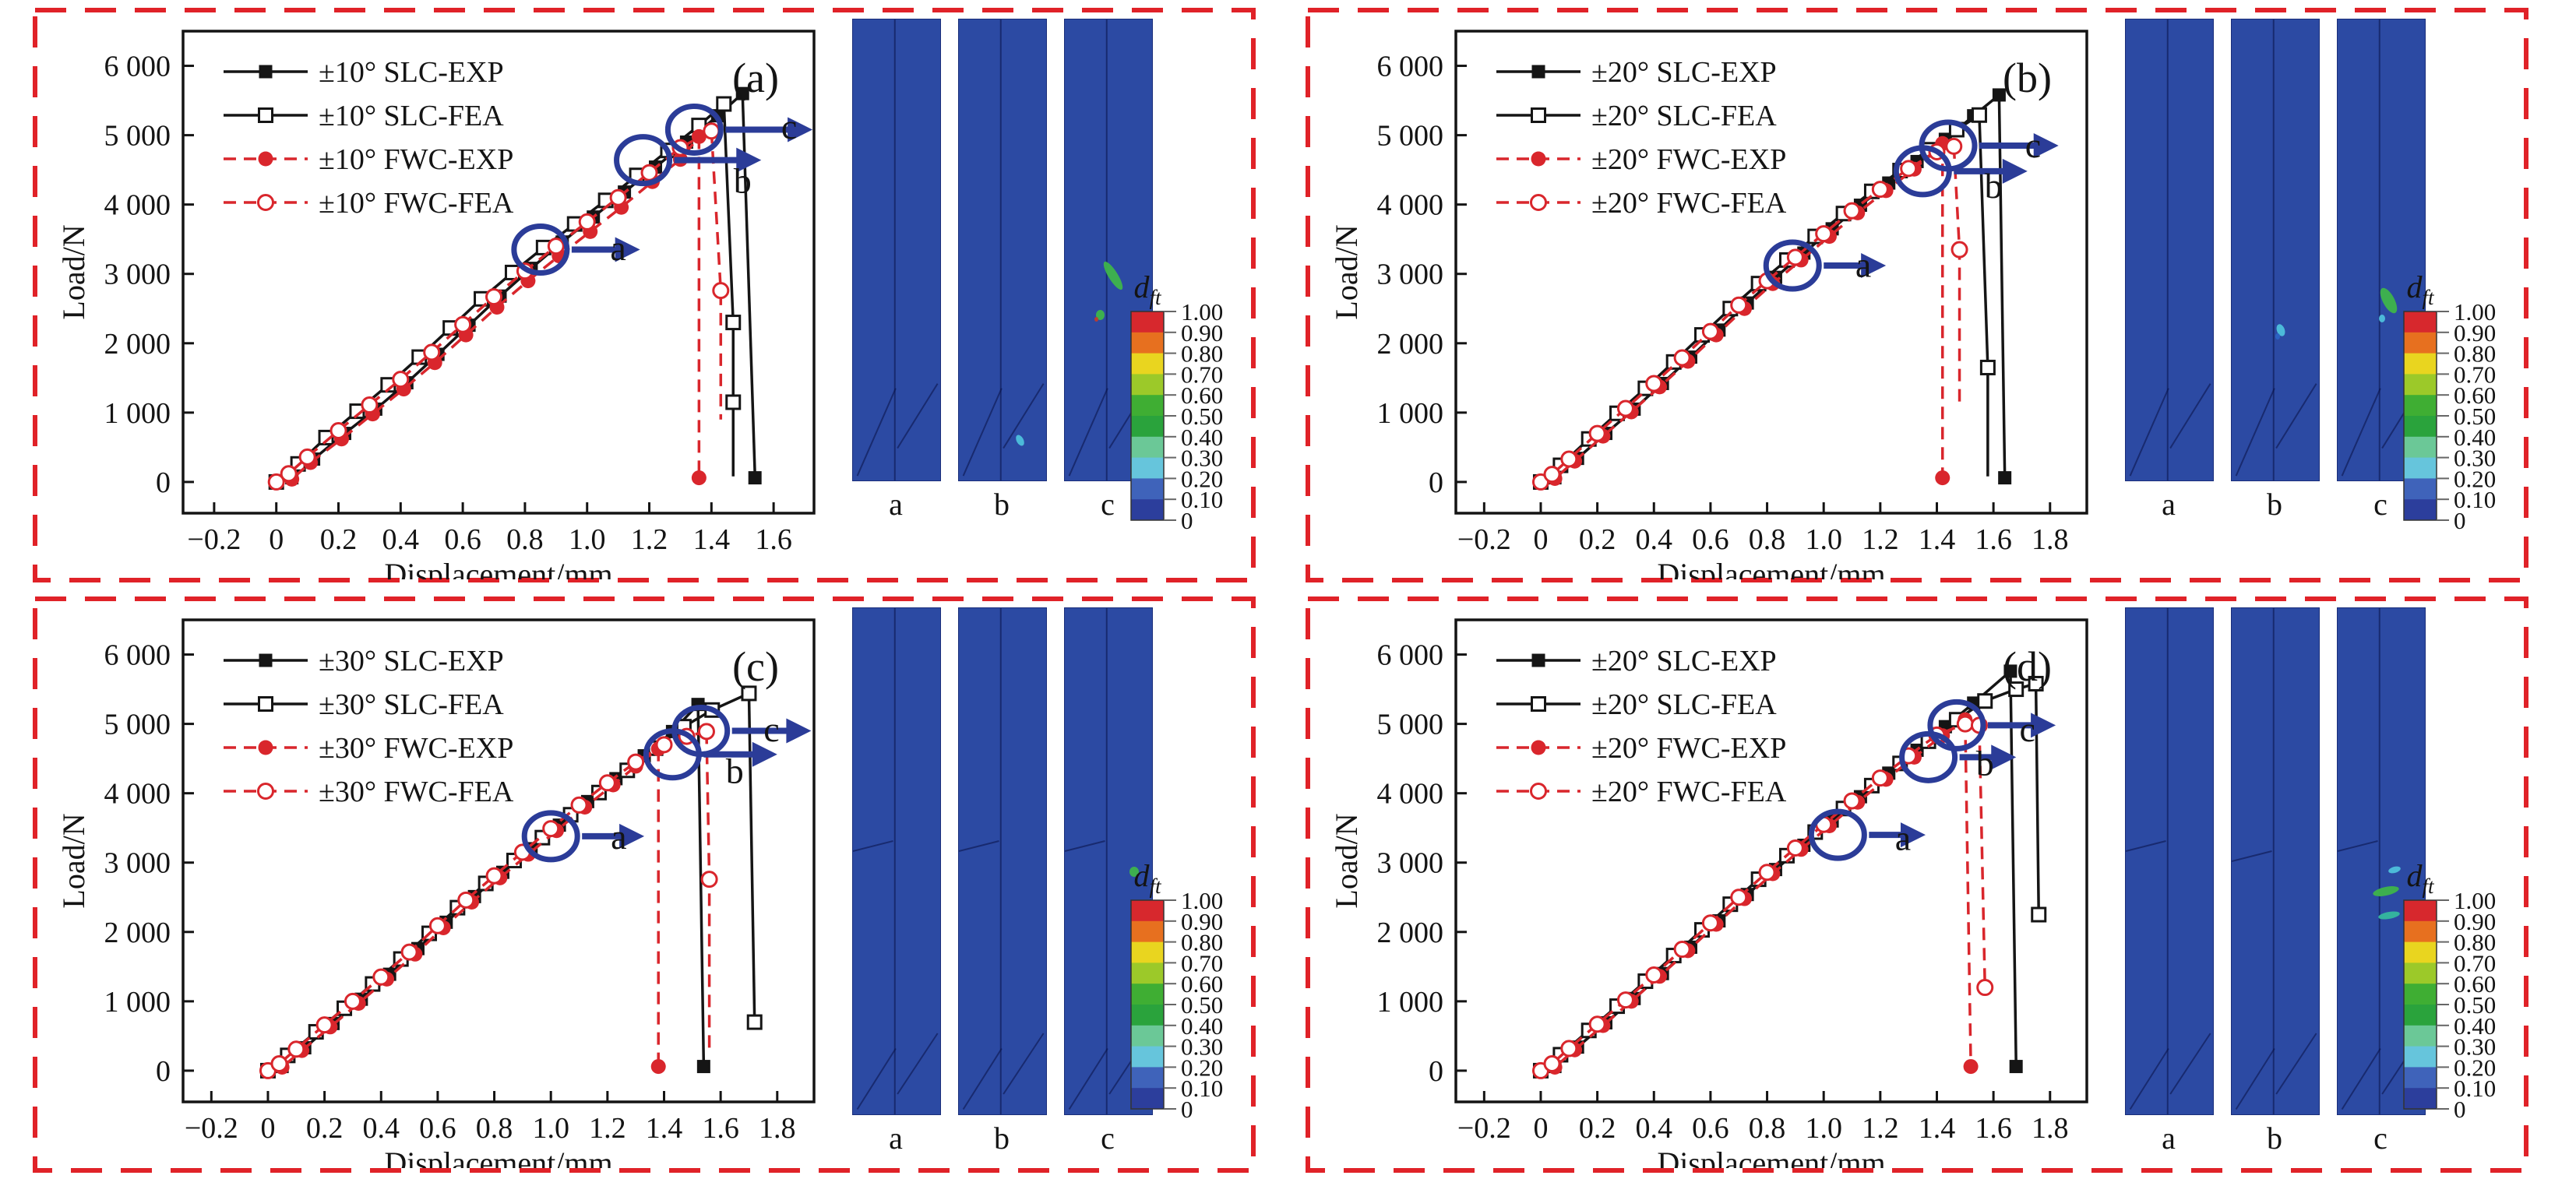  I want to click on colorbar-tick-label: 0.90, so click(1202, 333).